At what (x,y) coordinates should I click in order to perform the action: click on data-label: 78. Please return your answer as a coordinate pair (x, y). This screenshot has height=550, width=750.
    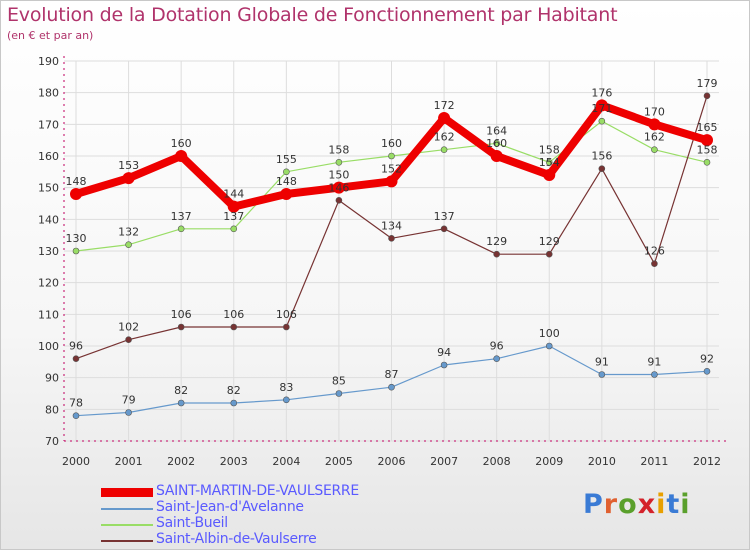
    Looking at the image, I should click on (76, 403).